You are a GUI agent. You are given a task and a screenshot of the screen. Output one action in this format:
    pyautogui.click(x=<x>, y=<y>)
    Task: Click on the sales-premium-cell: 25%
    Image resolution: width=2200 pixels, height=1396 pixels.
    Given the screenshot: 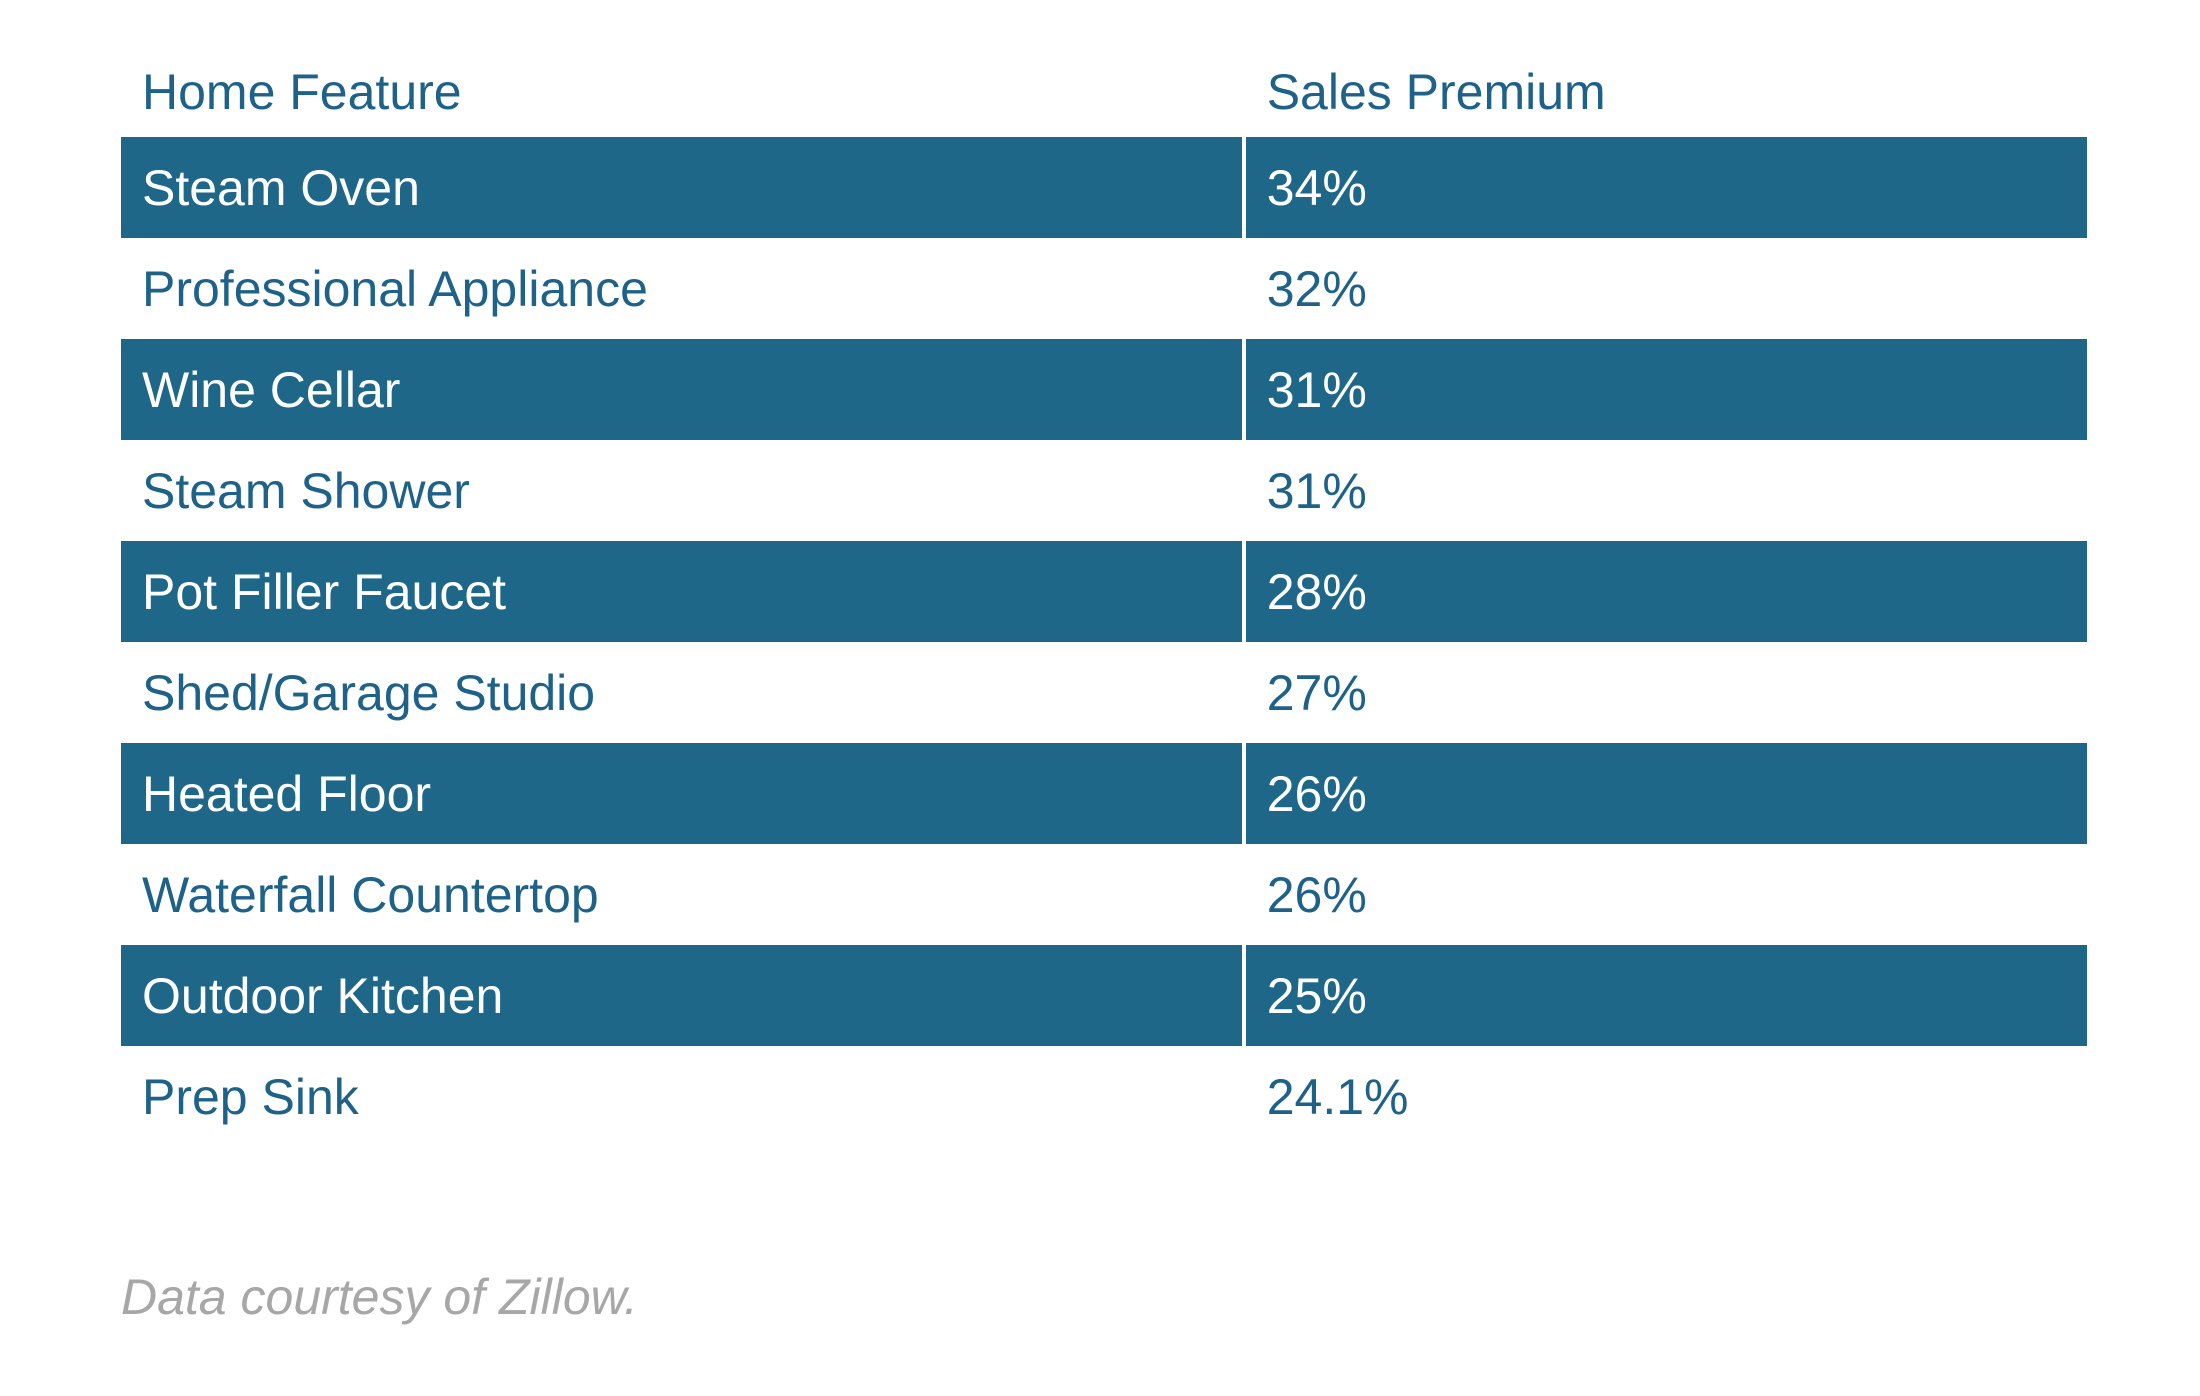 What is the action you would take?
    pyautogui.click(x=1666, y=995)
    